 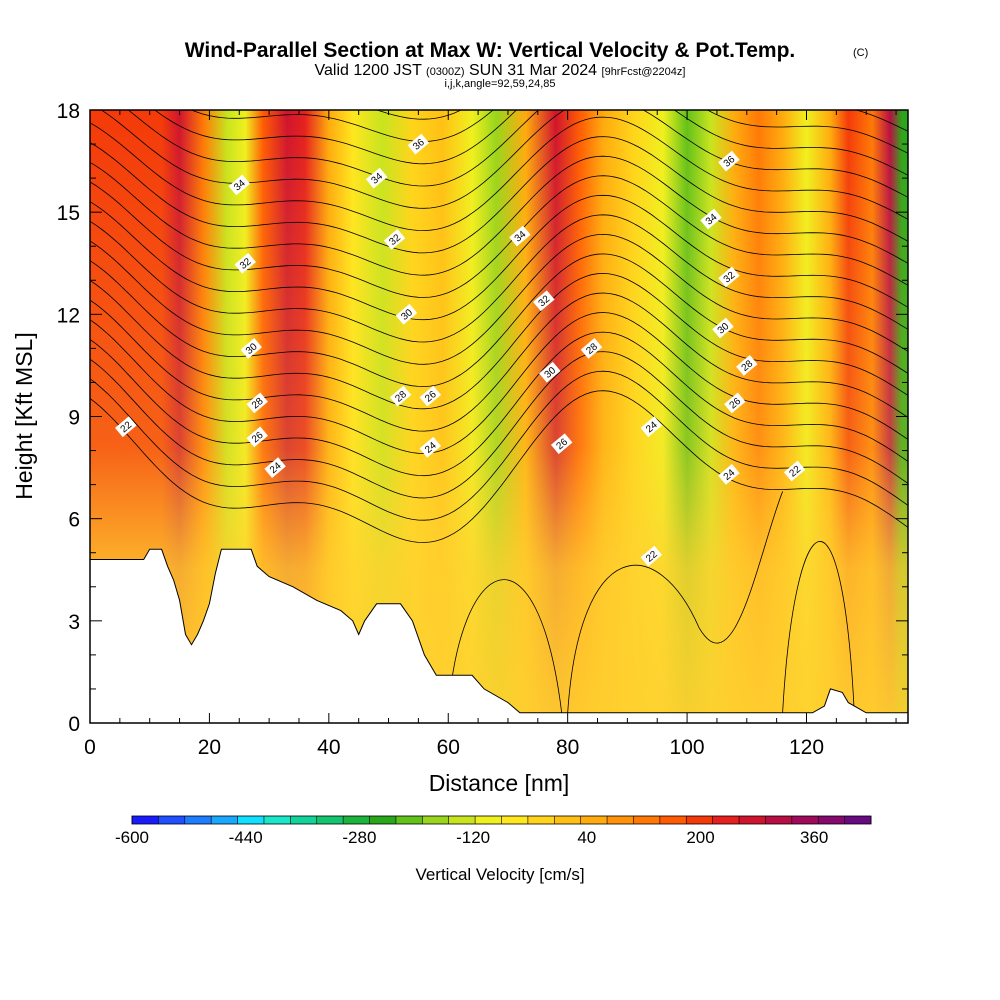 I want to click on y-tick-label: 3, so click(x=74, y=622).